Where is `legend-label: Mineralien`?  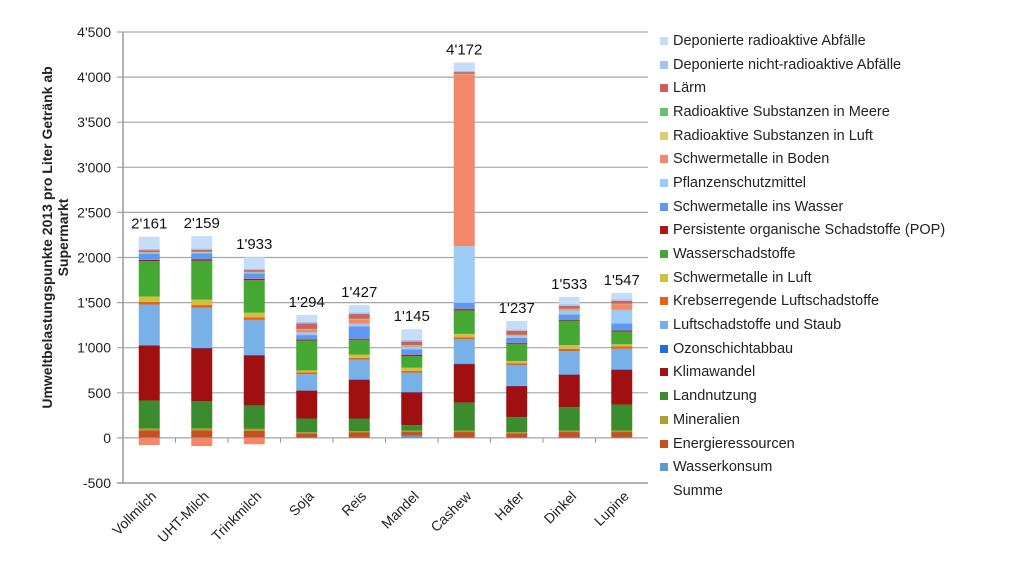 legend-label: Mineralien is located at coordinates (706, 419).